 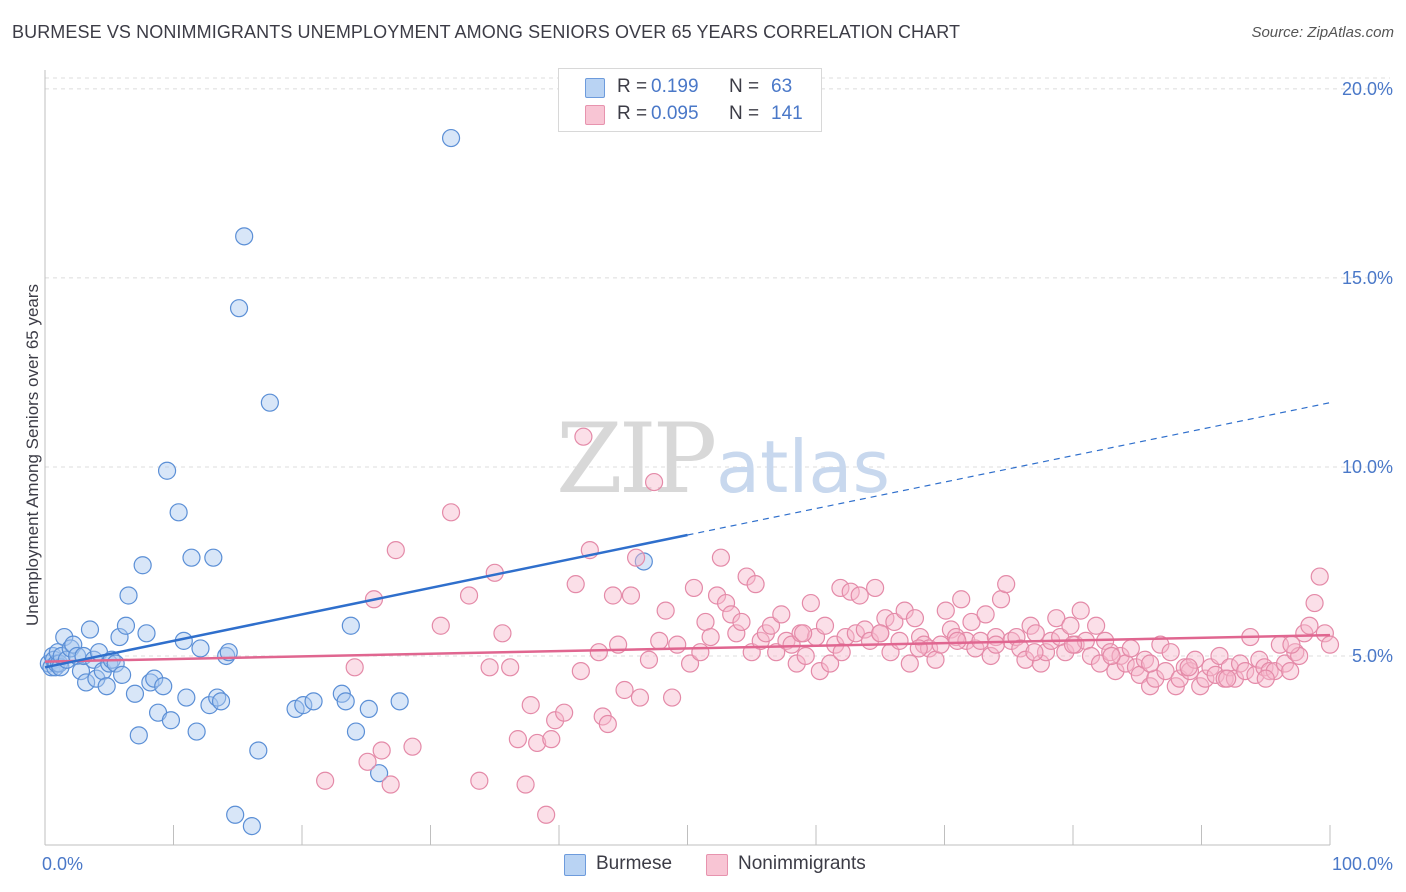 What do you see at coordinates (787, 113) in the screenshot?
I see `n-value: 141` at bounding box center [787, 113].